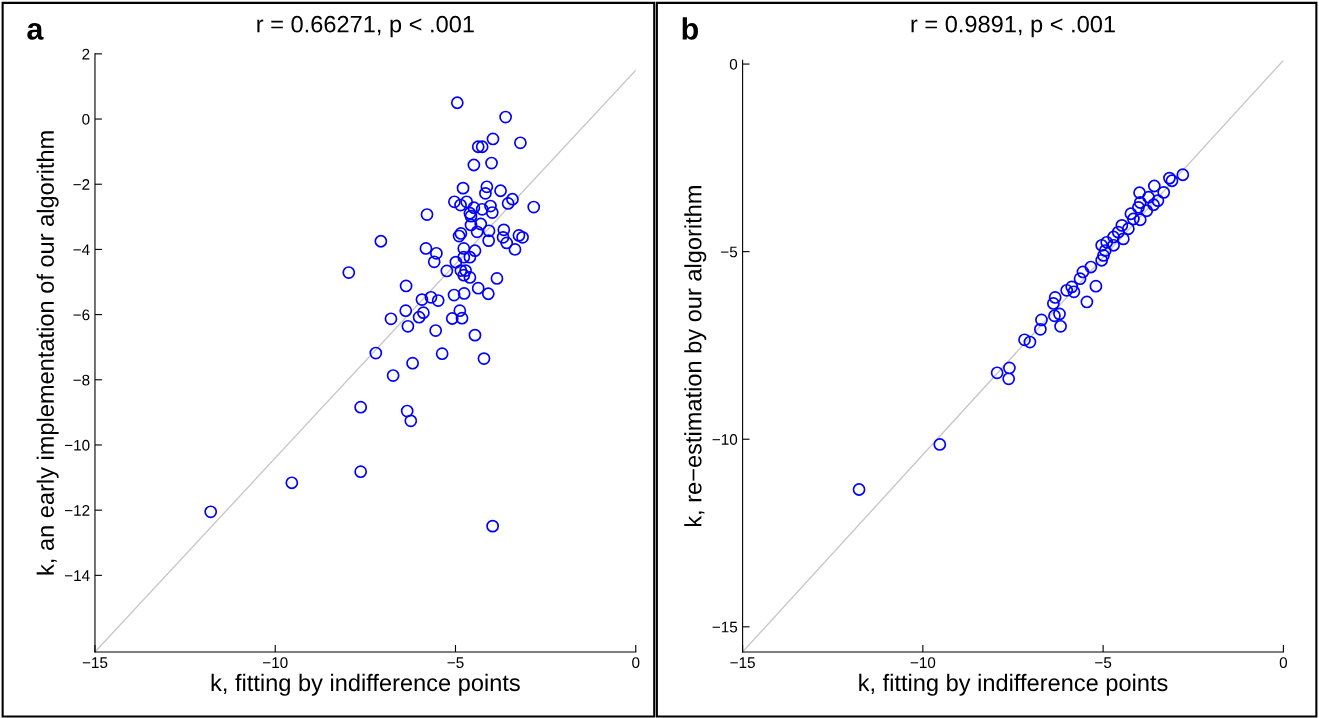  What do you see at coordinates (725, 627) in the screenshot?
I see `y-tick-label: −15` at bounding box center [725, 627].